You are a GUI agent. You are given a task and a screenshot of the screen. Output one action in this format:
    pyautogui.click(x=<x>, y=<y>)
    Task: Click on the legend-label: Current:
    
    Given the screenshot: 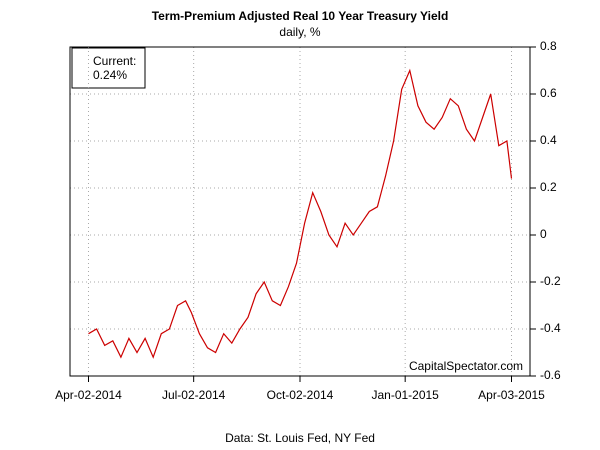 What is the action you would take?
    pyautogui.click(x=114, y=61)
    